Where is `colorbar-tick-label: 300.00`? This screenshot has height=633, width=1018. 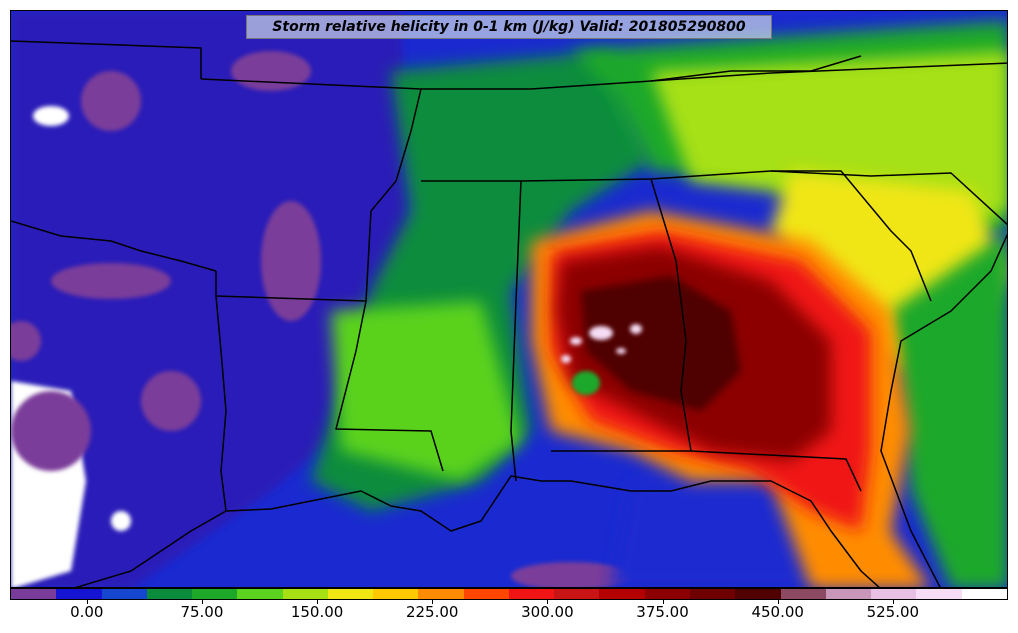
colorbar-tick-label: 300.00 is located at coordinates (547, 612).